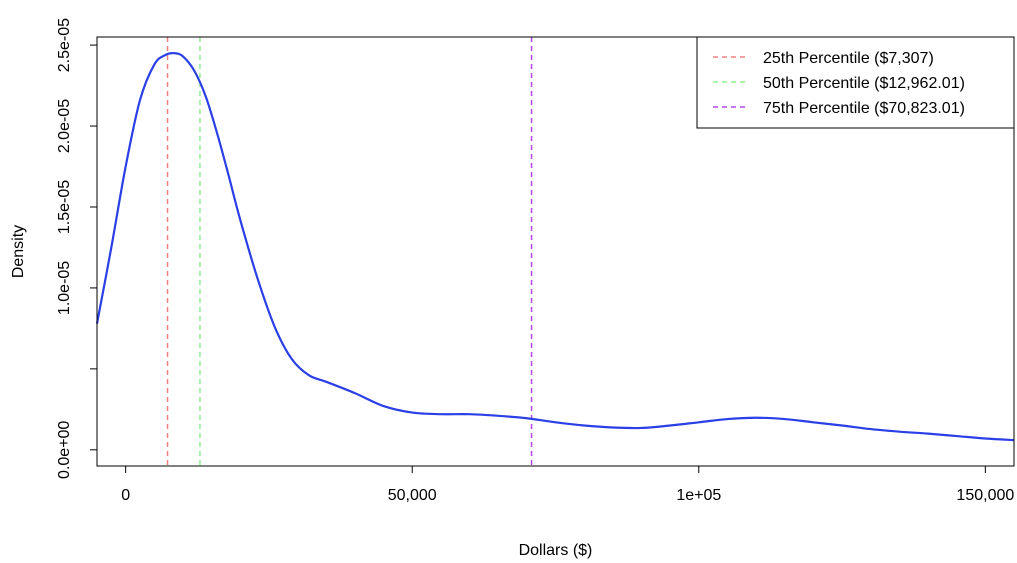  What do you see at coordinates (64, 288) in the screenshot?
I see `y-tick-label: 1.0e-05` at bounding box center [64, 288].